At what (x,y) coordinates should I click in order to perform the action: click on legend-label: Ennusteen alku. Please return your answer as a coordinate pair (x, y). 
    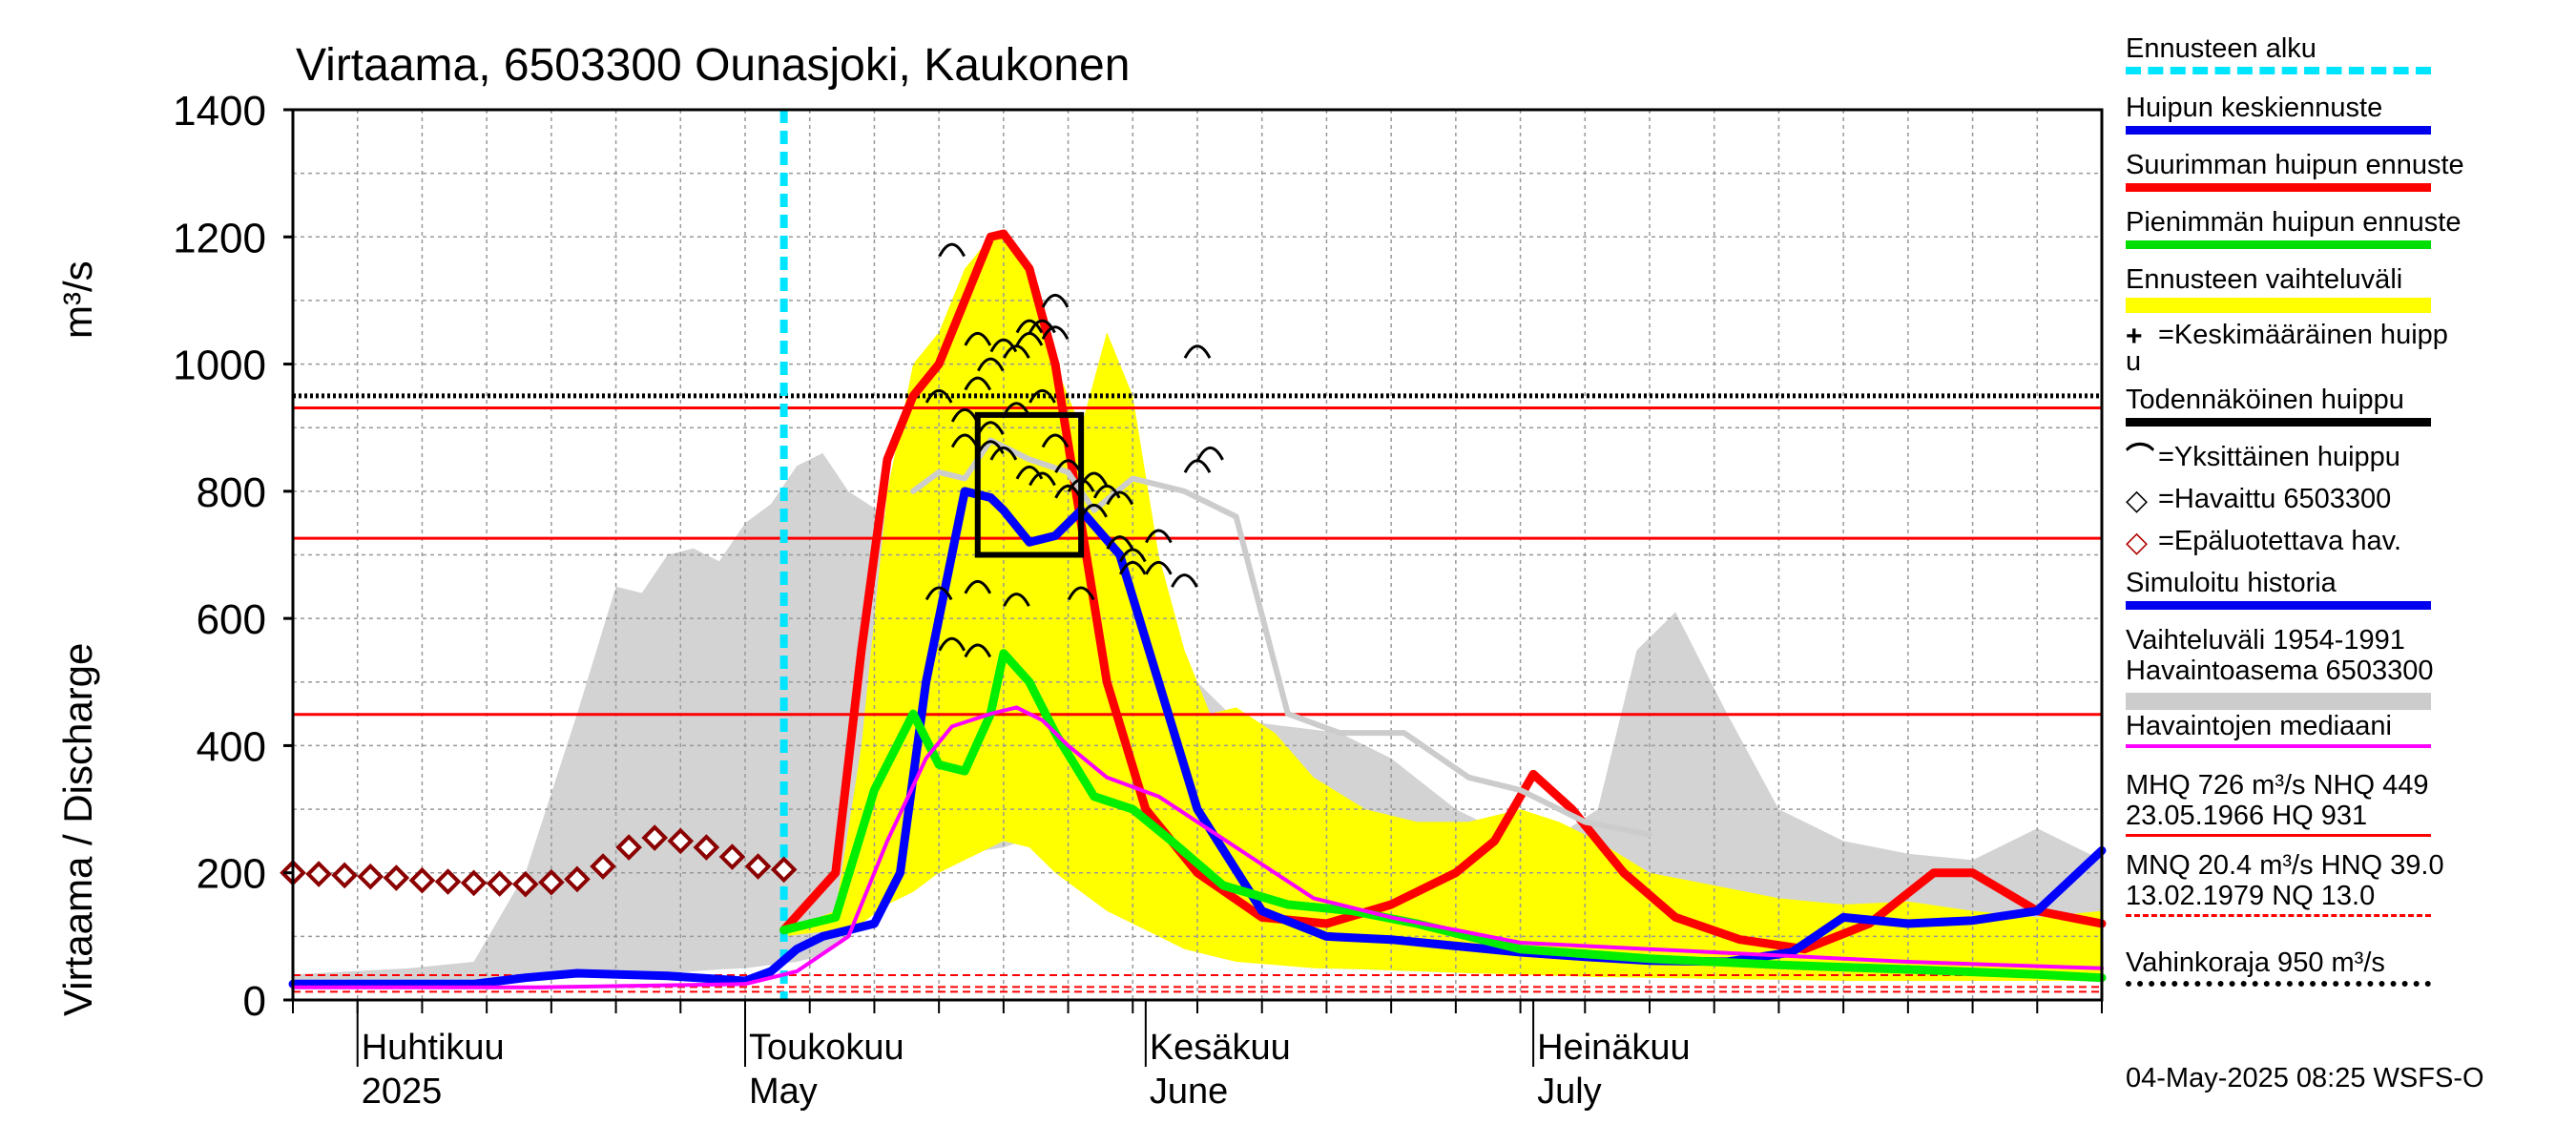
    Looking at the image, I should click on (2221, 48).